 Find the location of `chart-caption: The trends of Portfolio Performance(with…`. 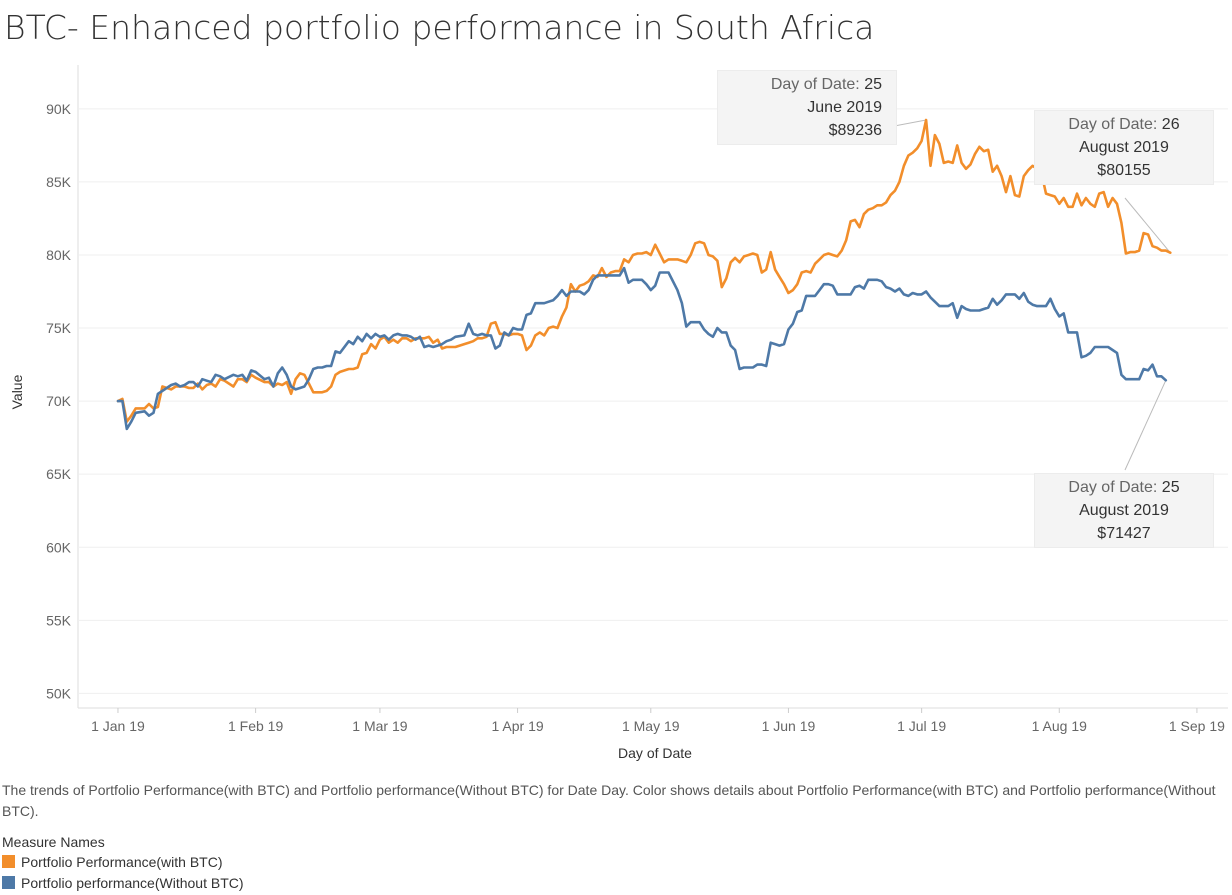

chart-caption: The trends of Portfolio Performance(with… is located at coordinates (609, 800).